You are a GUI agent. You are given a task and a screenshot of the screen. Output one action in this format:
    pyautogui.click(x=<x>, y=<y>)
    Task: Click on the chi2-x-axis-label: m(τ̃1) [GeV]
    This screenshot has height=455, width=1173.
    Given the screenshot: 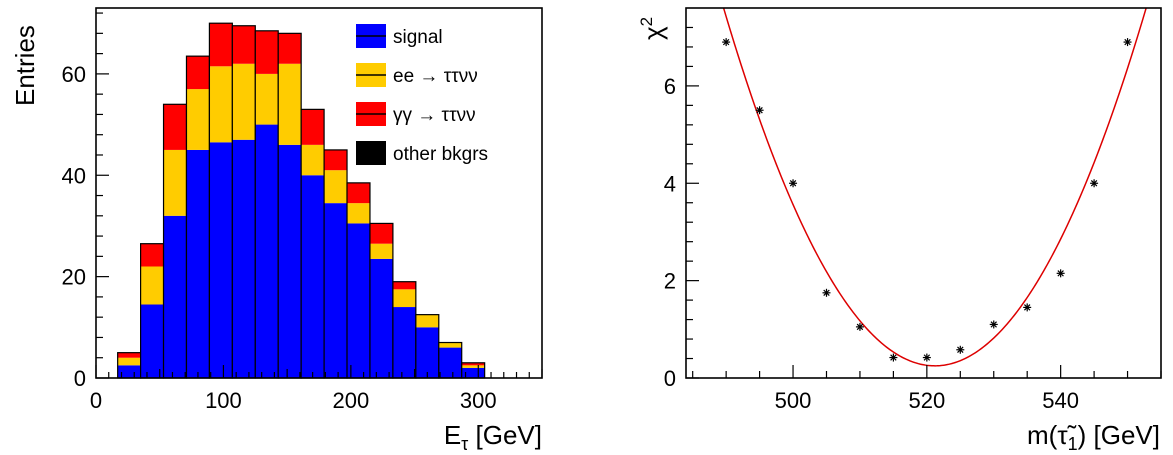 What is the action you would take?
    pyautogui.click(x=1093, y=437)
    